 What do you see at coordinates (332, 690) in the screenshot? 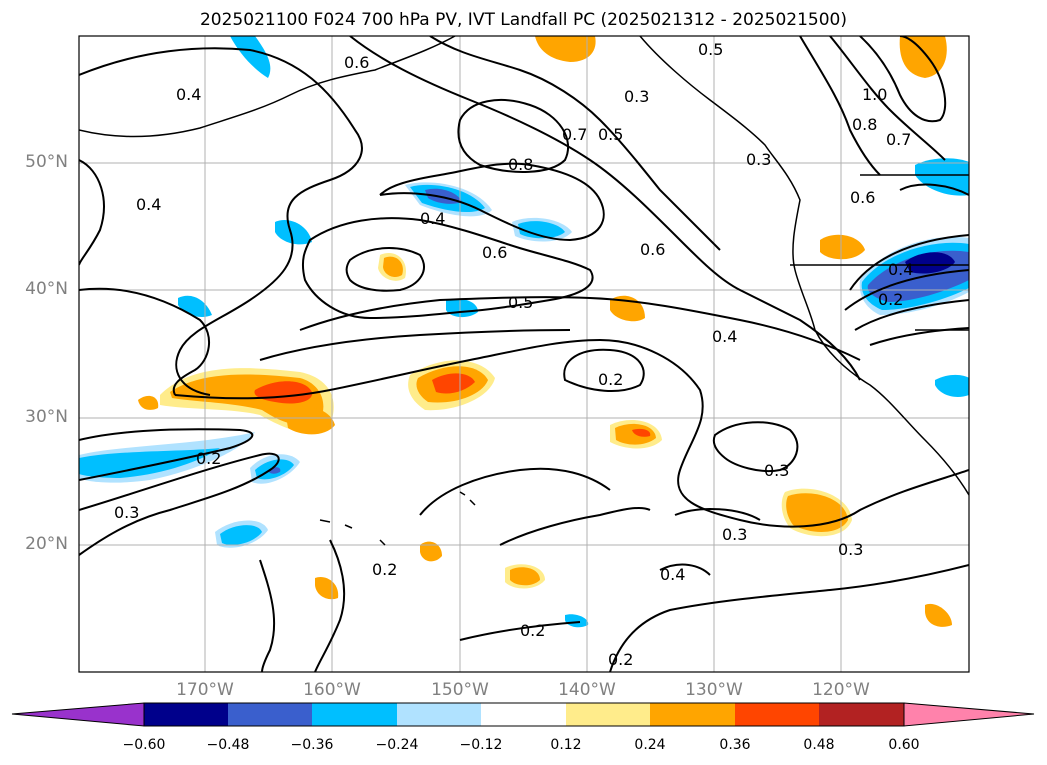
I see `lon-label-160w: 160°W` at bounding box center [332, 690].